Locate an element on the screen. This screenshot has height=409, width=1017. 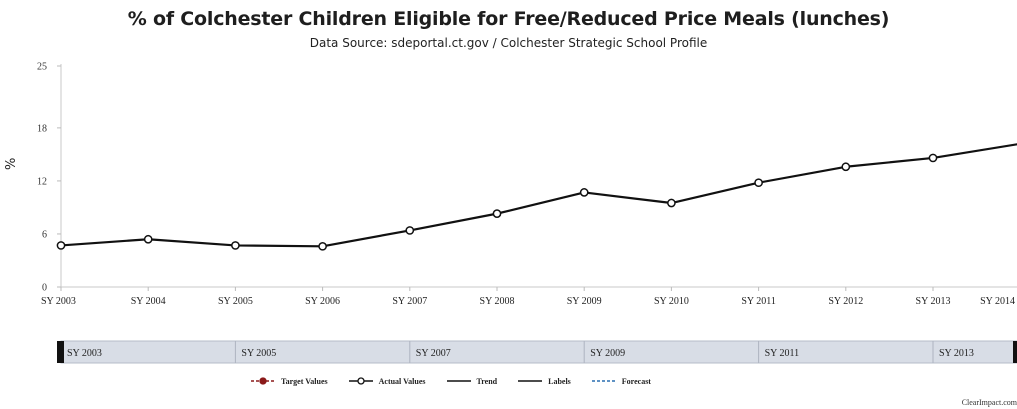
x-tick-label: SY 2007 is located at coordinates (409, 301).